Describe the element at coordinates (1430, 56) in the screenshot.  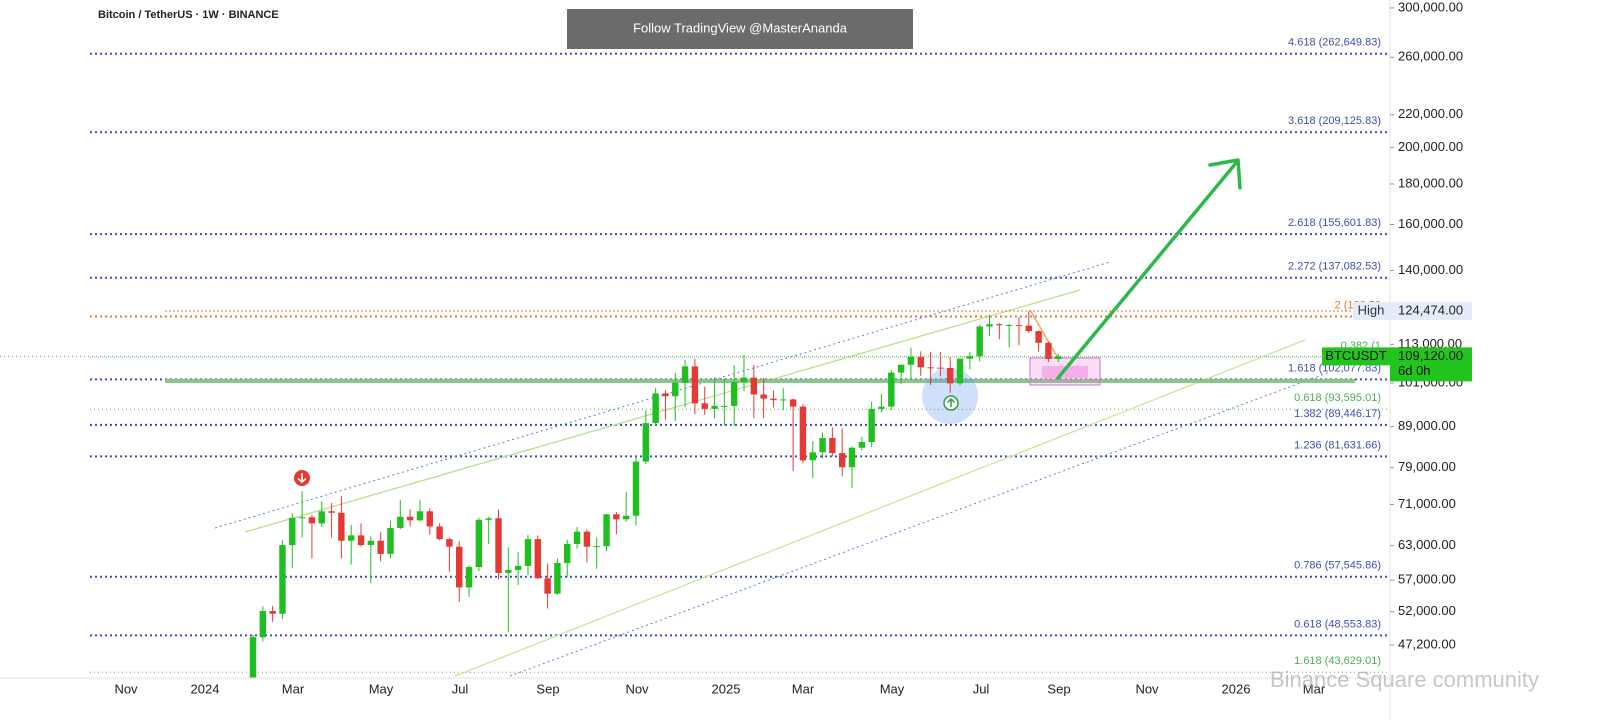
I see `y-tick-label: 260,000.00` at that location.